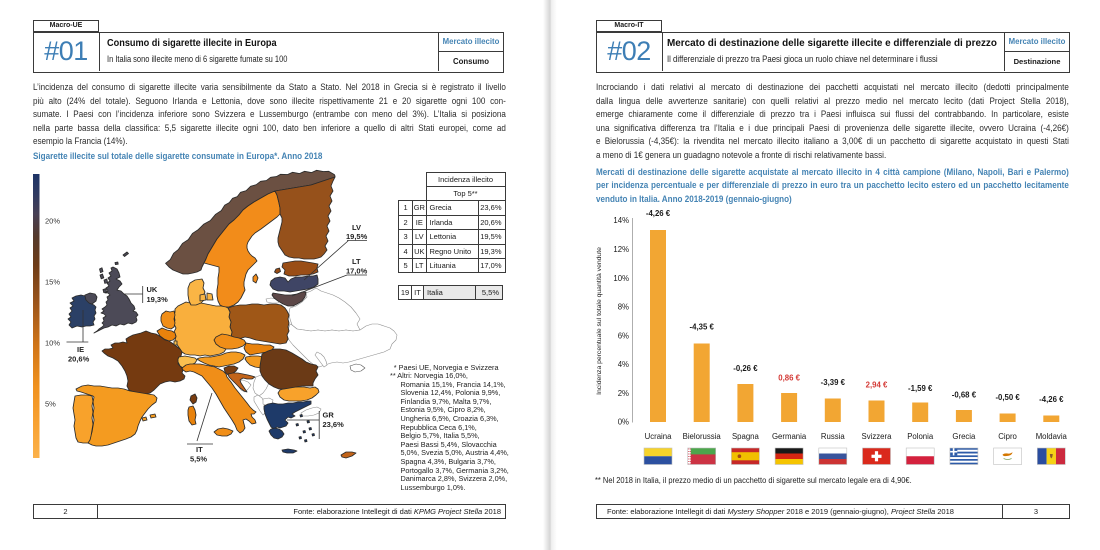 This screenshot has width=1100, height=550. What do you see at coordinates (877, 436) in the screenshot?
I see `svg-text: Svizzera` at bounding box center [877, 436].